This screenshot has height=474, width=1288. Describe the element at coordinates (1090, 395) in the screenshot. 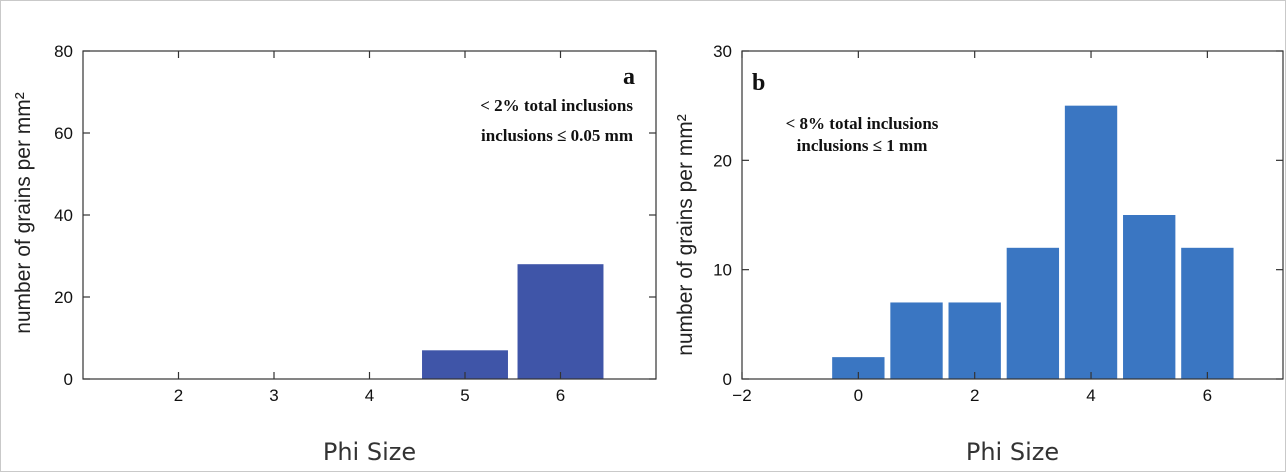

I see `panel-b-x-tick-label: 4` at that location.